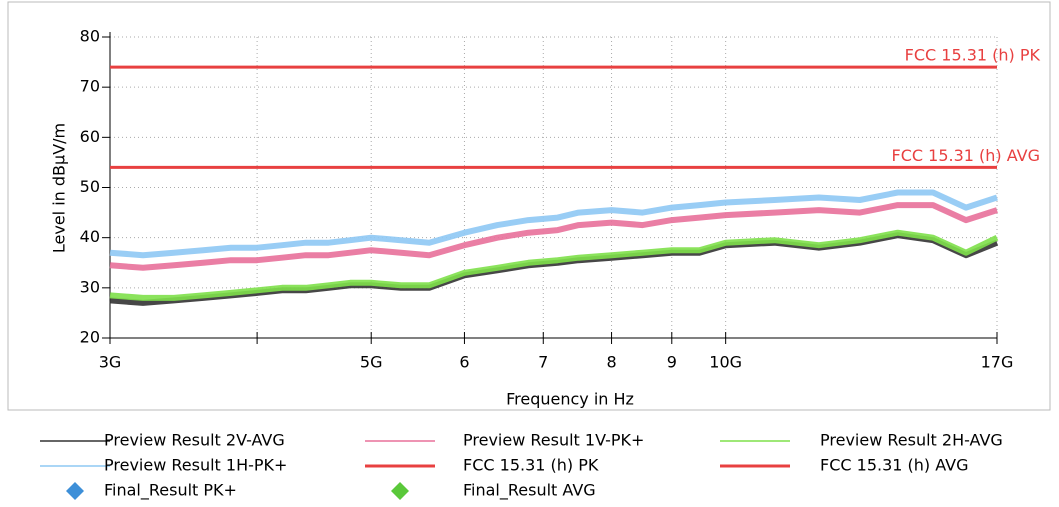 Image resolution: width=1059 pixels, height=507 pixels. I want to click on legend-label: Final_Result AVG, so click(529, 491).